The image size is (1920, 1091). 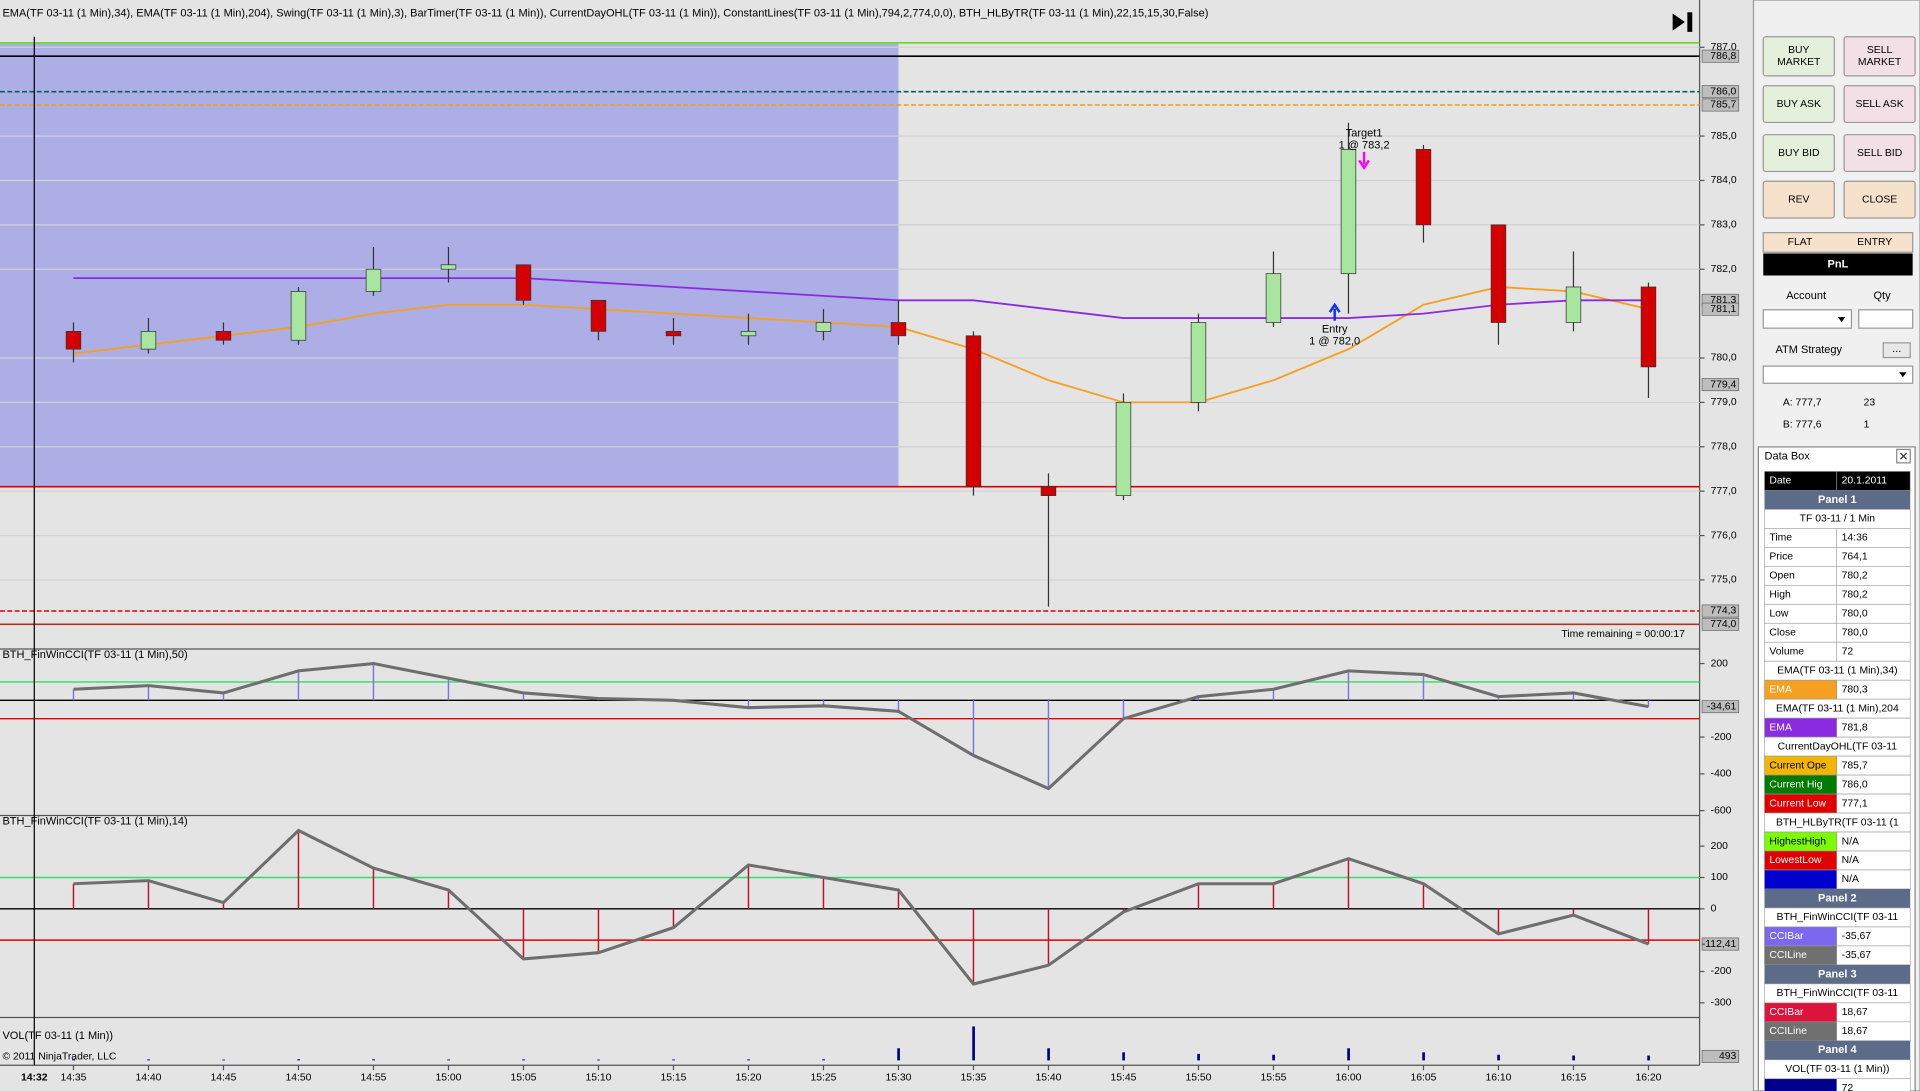 What do you see at coordinates (1779, 614) in the screenshot?
I see `data-row-label: Low` at bounding box center [1779, 614].